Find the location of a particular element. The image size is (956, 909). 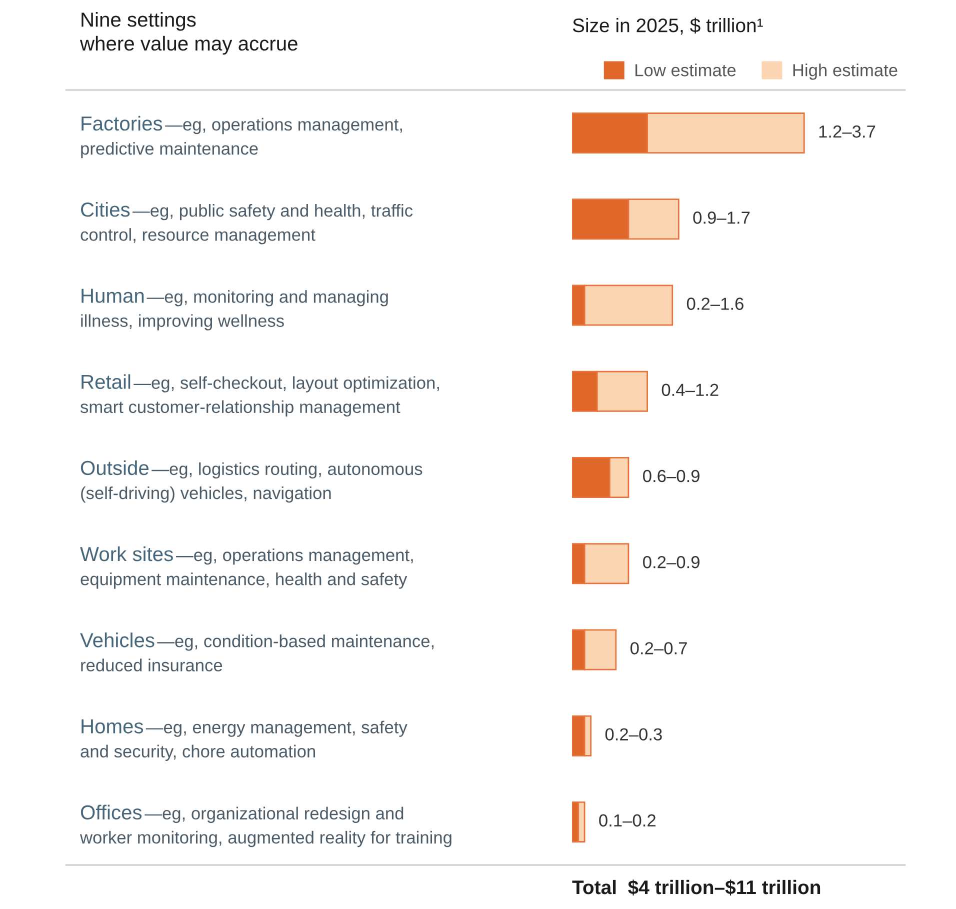

data-label: 0.9–1.7 is located at coordinates (721, 218).